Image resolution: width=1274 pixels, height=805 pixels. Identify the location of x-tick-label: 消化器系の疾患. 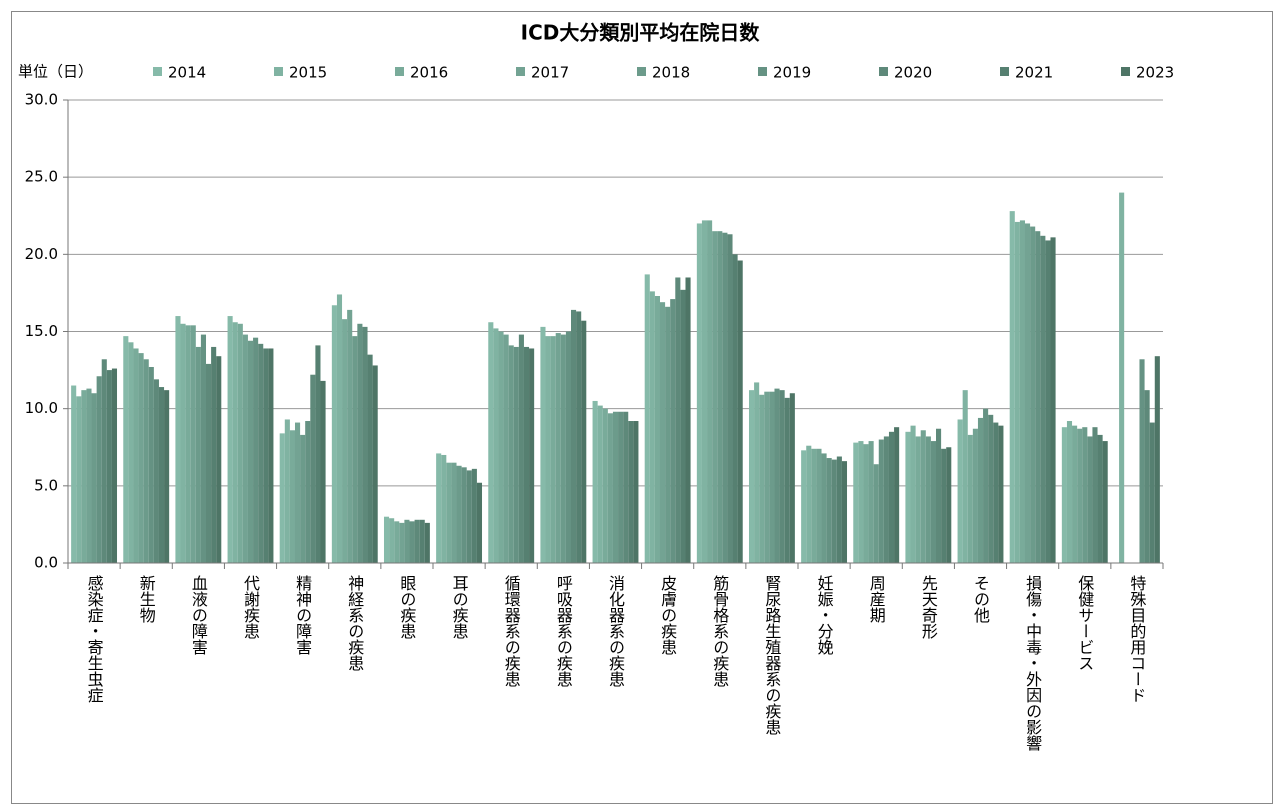
(615, 631).